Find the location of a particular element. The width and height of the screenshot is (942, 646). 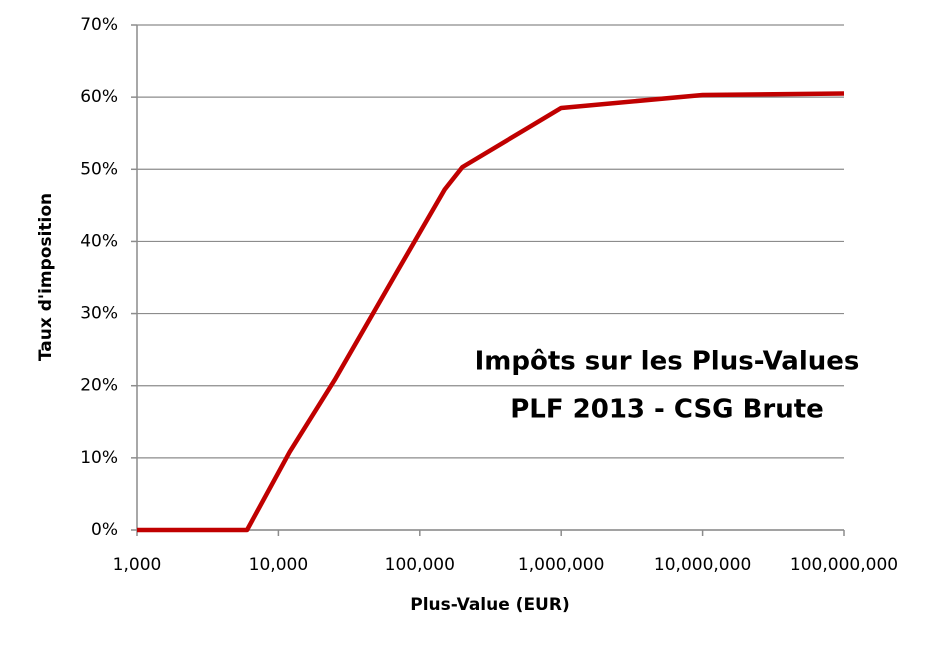

x-tick-label: 100,000 is located at coordinates (420, 565).